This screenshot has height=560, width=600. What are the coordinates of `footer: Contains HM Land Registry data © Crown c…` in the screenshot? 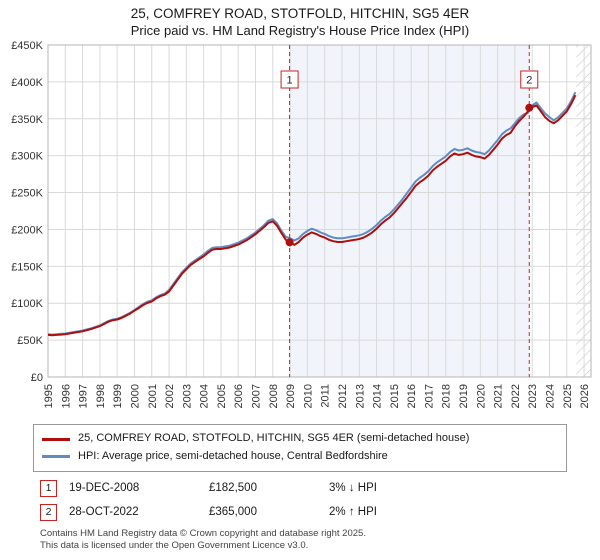 It's located at (320, 540).